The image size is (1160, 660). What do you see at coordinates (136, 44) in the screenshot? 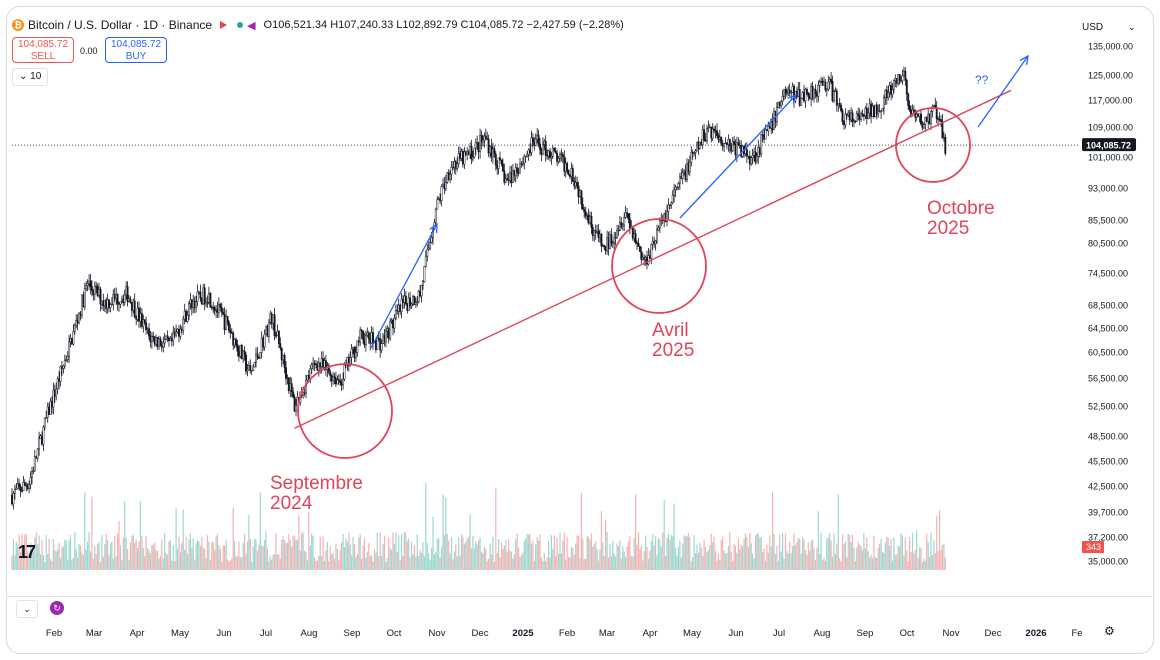
I see `buy-price: 104,085.72` at bounding box center [136, 44].